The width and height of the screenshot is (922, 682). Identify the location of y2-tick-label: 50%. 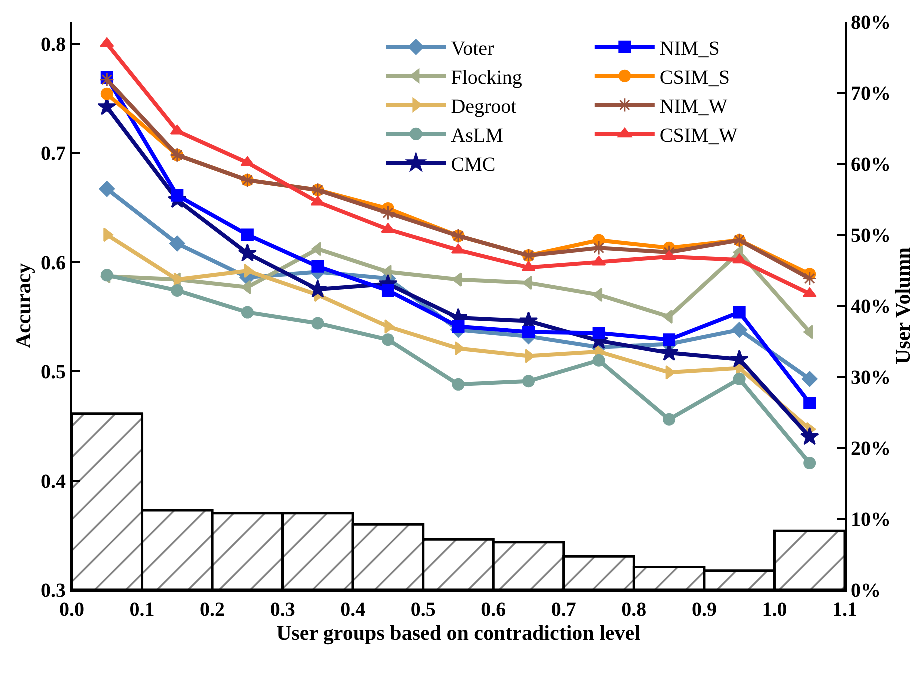
(871, 236).